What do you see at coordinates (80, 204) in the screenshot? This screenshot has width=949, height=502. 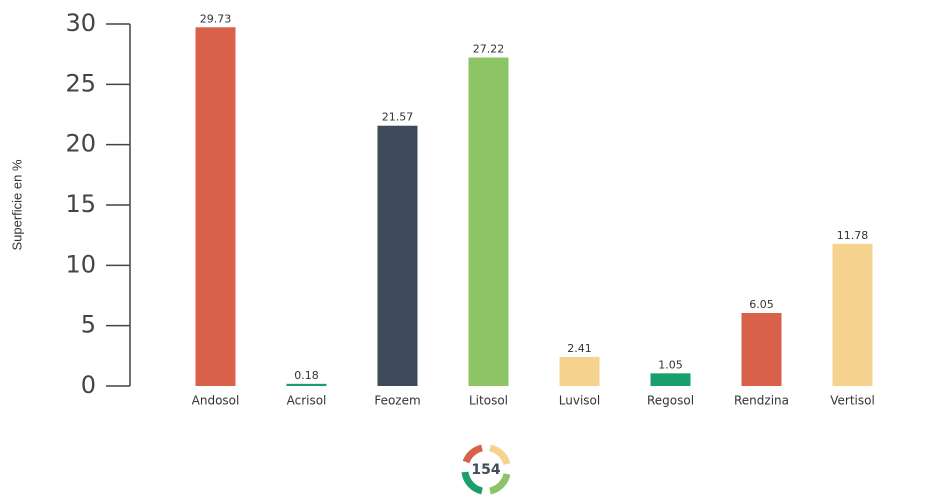 I see `y-tick-label: 15` at bounding box center [80, 204].